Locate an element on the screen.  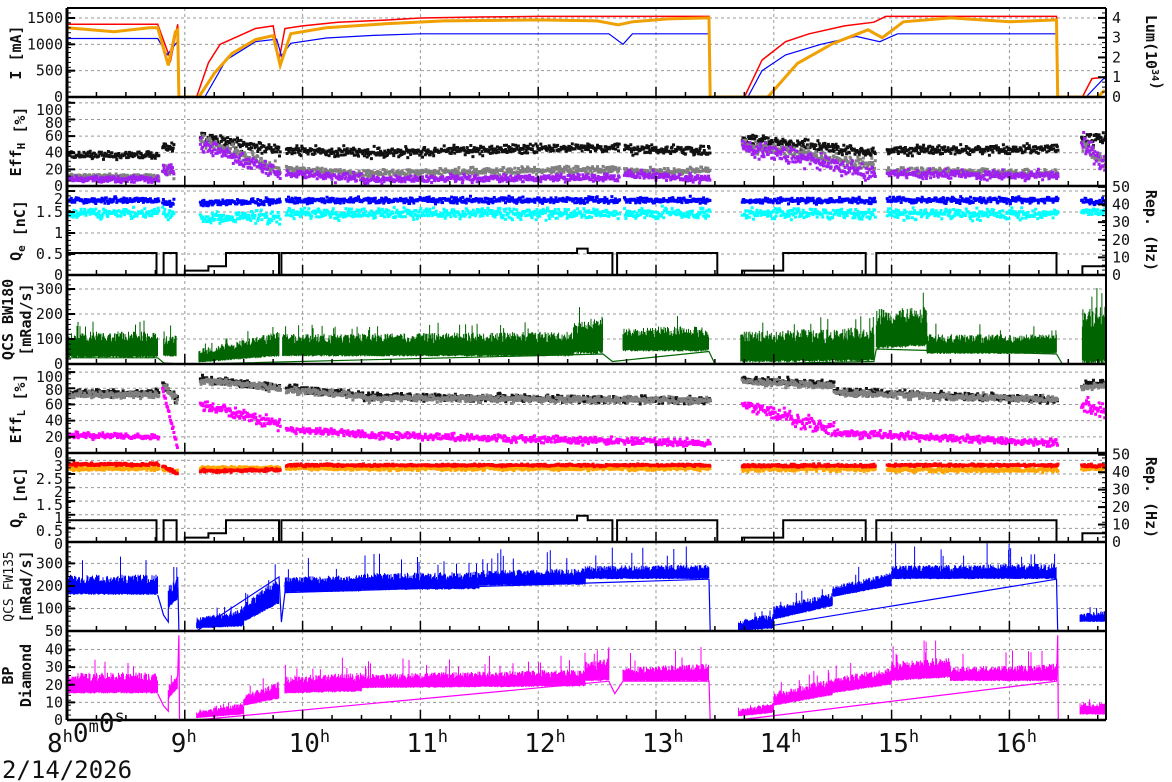
y-tick-label: 300 is located at coordinates (49, 563).